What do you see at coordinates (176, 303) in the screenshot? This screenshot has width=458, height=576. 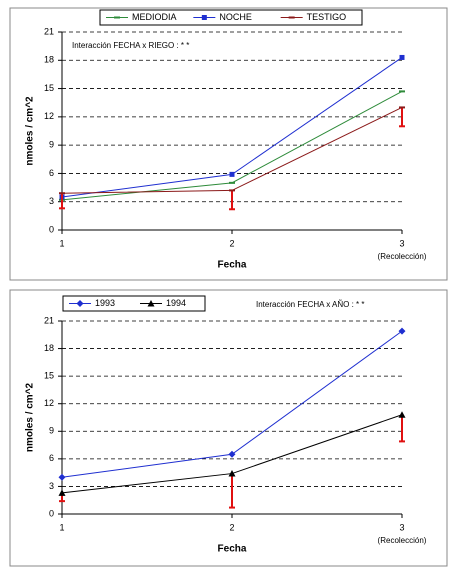 I see `legend-label: 1994` at bounding box center [176, 303].